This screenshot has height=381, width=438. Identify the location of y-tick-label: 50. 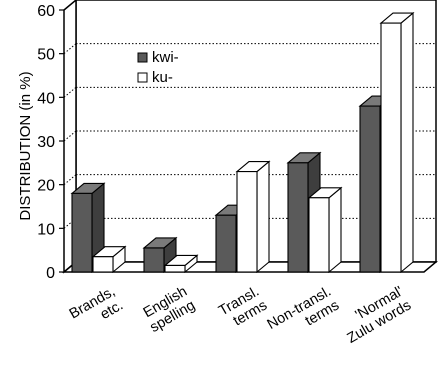
(46, 55).